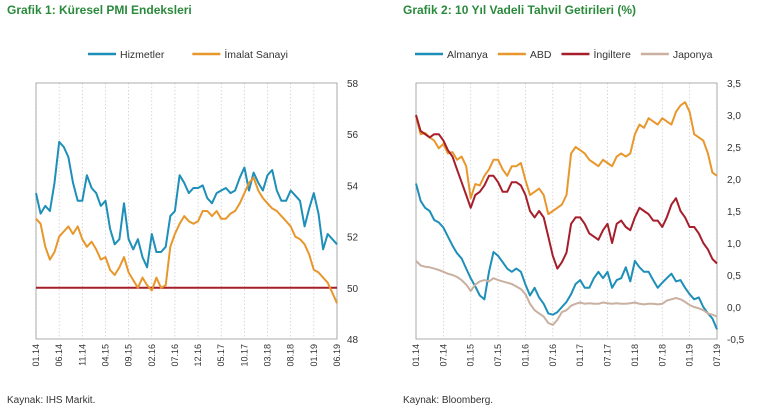 Image resolution: width=770 pixels, height=417 pixels. What do you see at coordinates (734, 244) in the screenshot?
I see `y-tick-label: 1,0` at bounding box center [734, 244].